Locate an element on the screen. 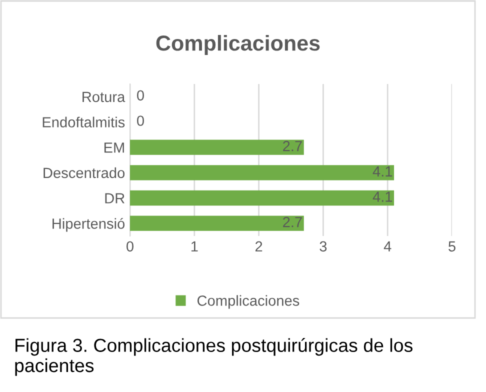 This screenshot has width=486, height=392. x-tick-label: 1 is located at coordinates (194, 246).